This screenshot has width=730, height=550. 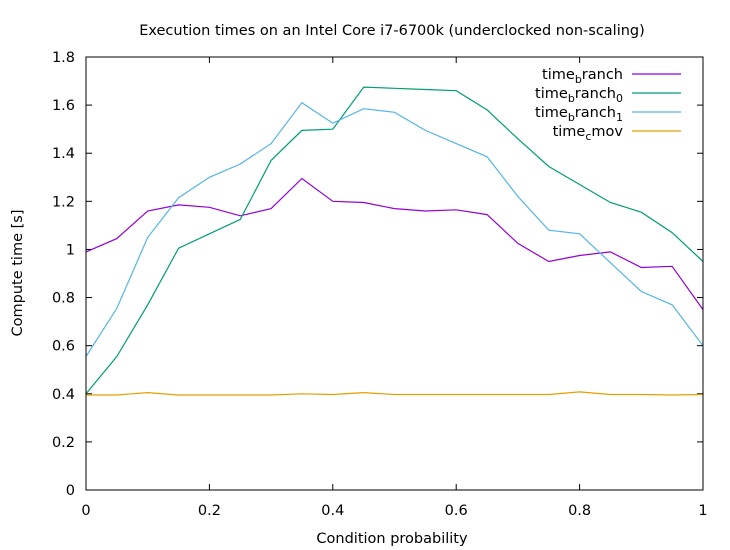 What do you see at coordinates (702, 511) in the screenshot?
I see `x-tick-label: 1` at bounding box center [702, 511].